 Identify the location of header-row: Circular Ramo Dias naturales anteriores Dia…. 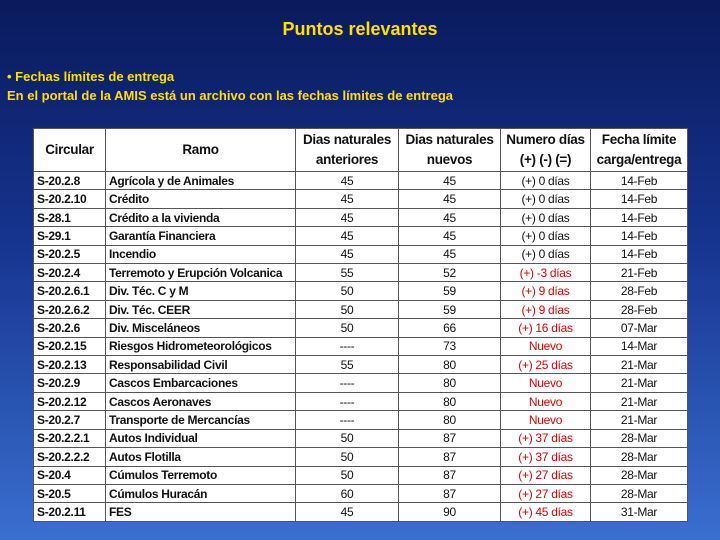
(360, 150).